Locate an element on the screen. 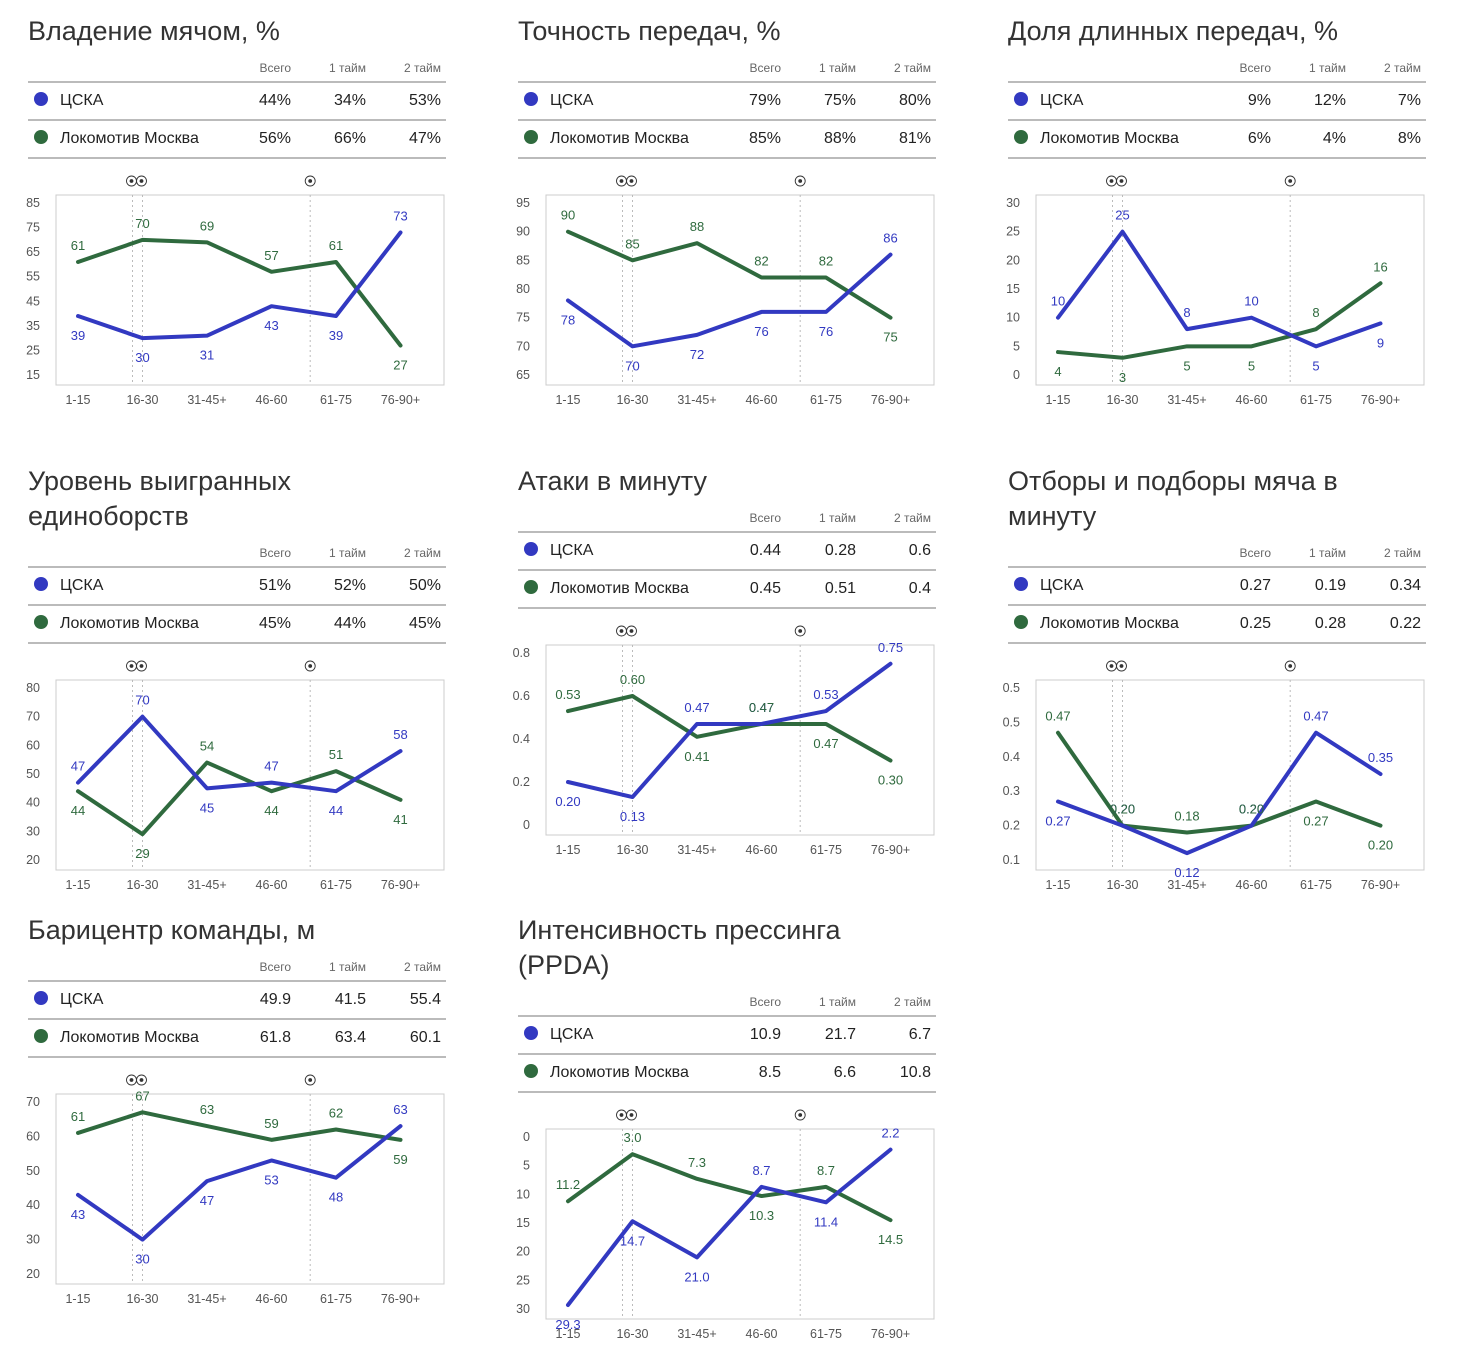  y-tick-label: 35 is located at coordinates (33, 326).